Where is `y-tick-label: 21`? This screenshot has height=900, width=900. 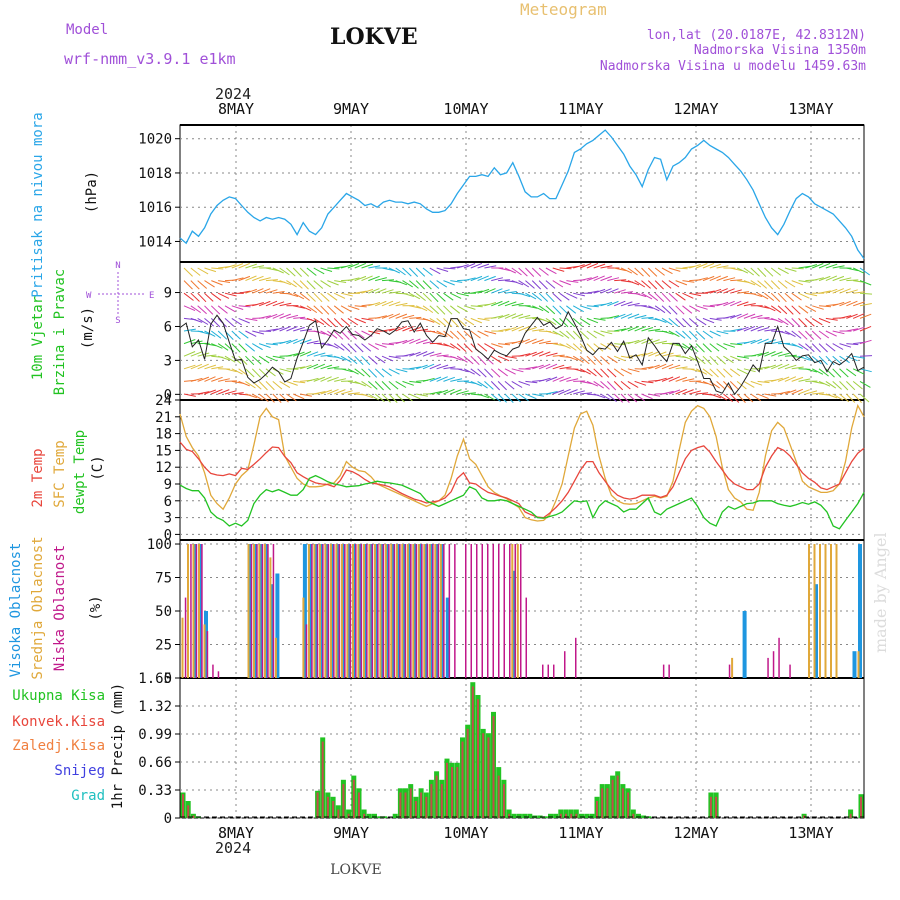
y-tick-label: 21 is located at coordinates (163, 418).